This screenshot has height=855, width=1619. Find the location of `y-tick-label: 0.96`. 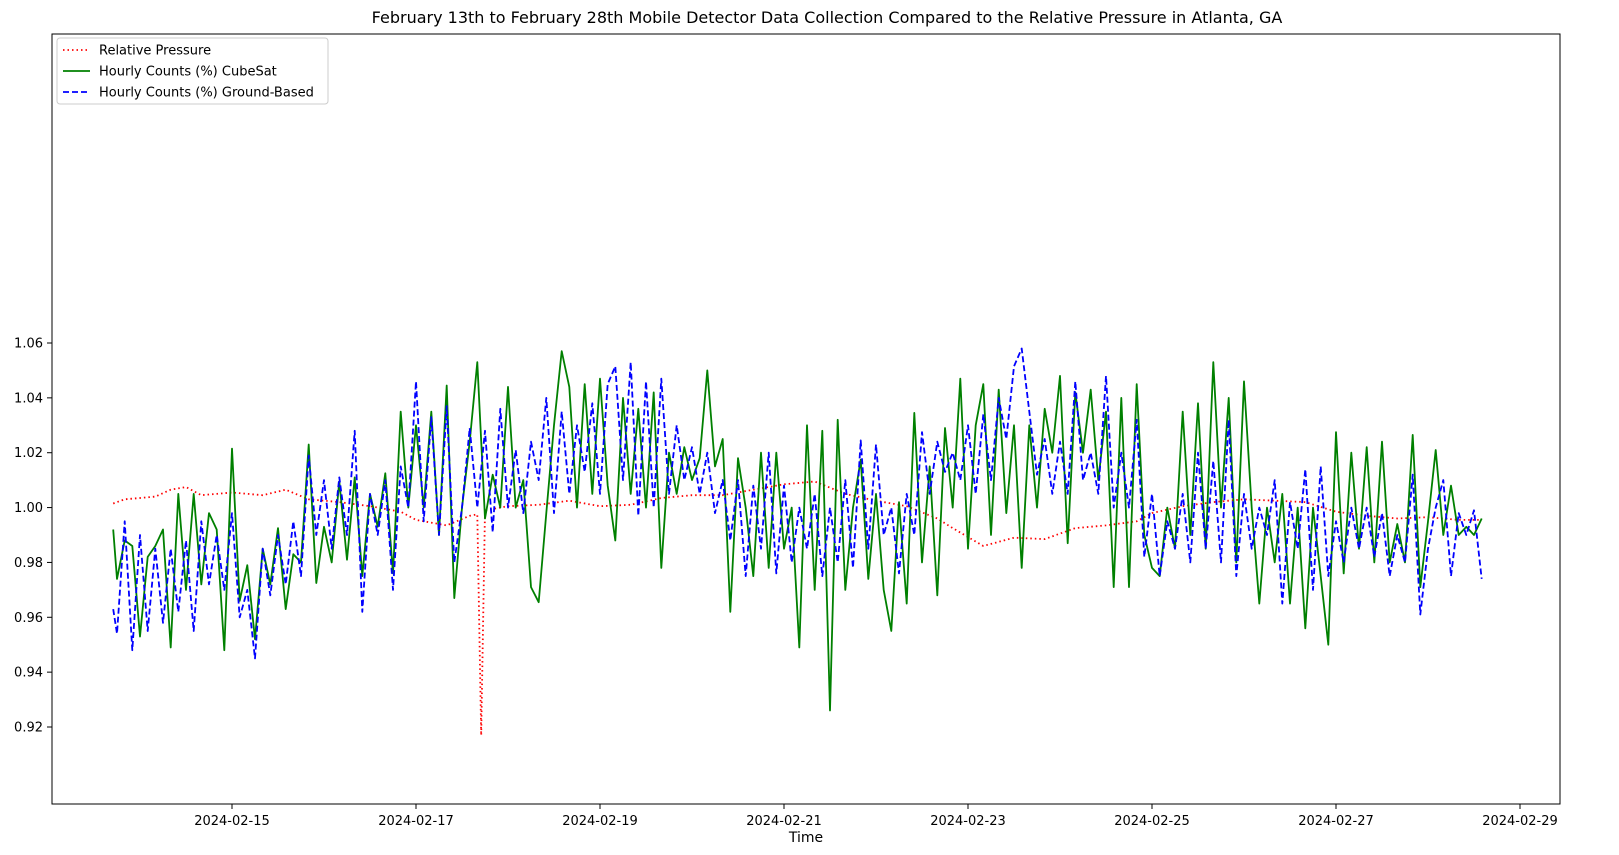

y-tick-label: 0.96 is located at coordinates (28, 618).